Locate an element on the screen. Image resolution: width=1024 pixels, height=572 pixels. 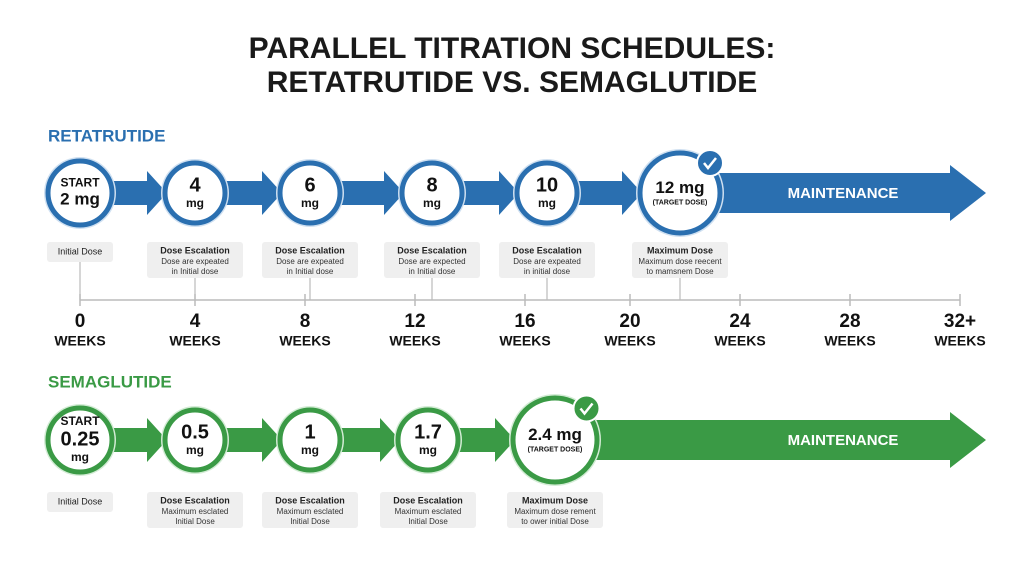
step-dose: 2.4 mg is located at coordinates (555, 434).